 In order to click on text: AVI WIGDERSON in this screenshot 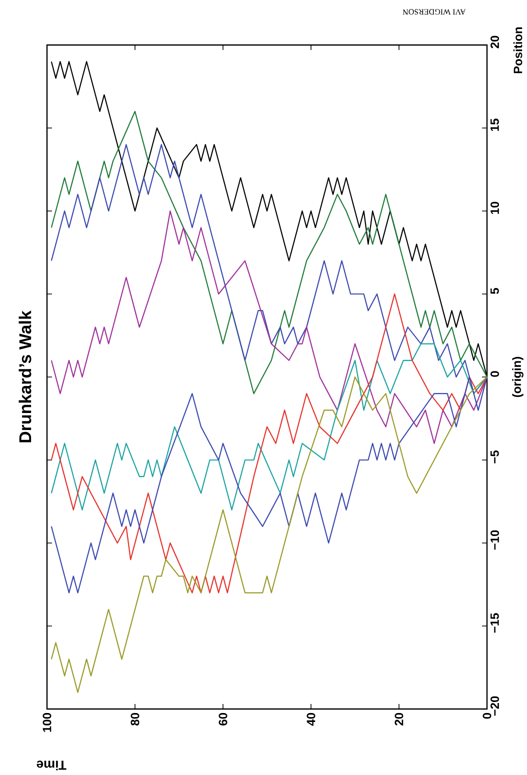, I will do `click(434, 12)`.